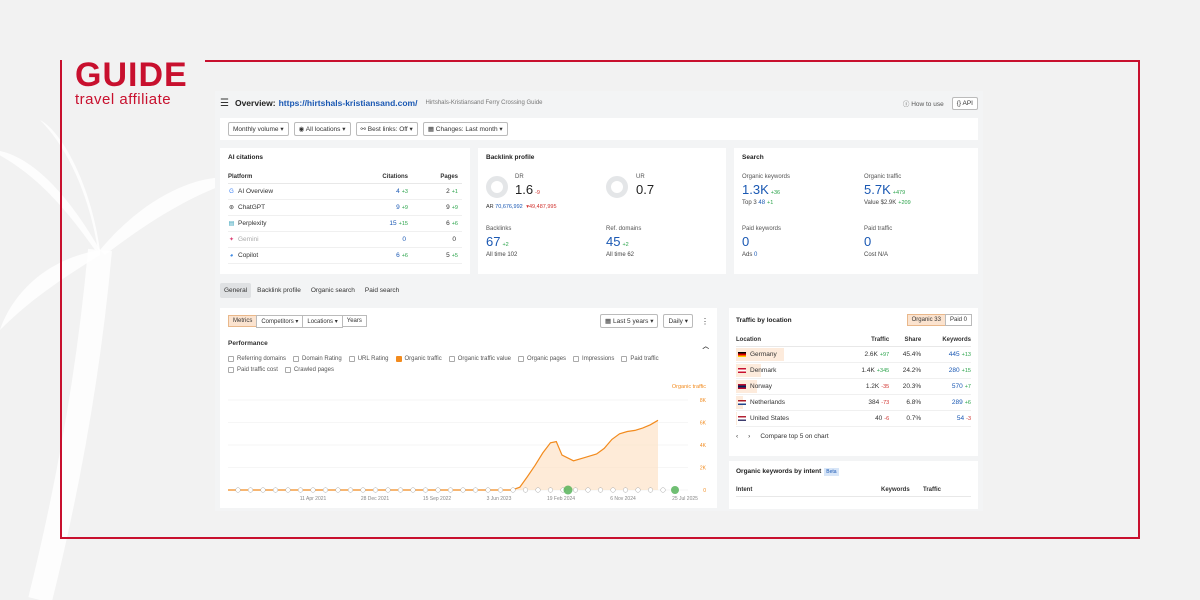 This screenshot has width=1200, height=600. Describe the element at coordinates (744, 490) in the screenshot. I see `intent-col-intent: Intent` at that location.